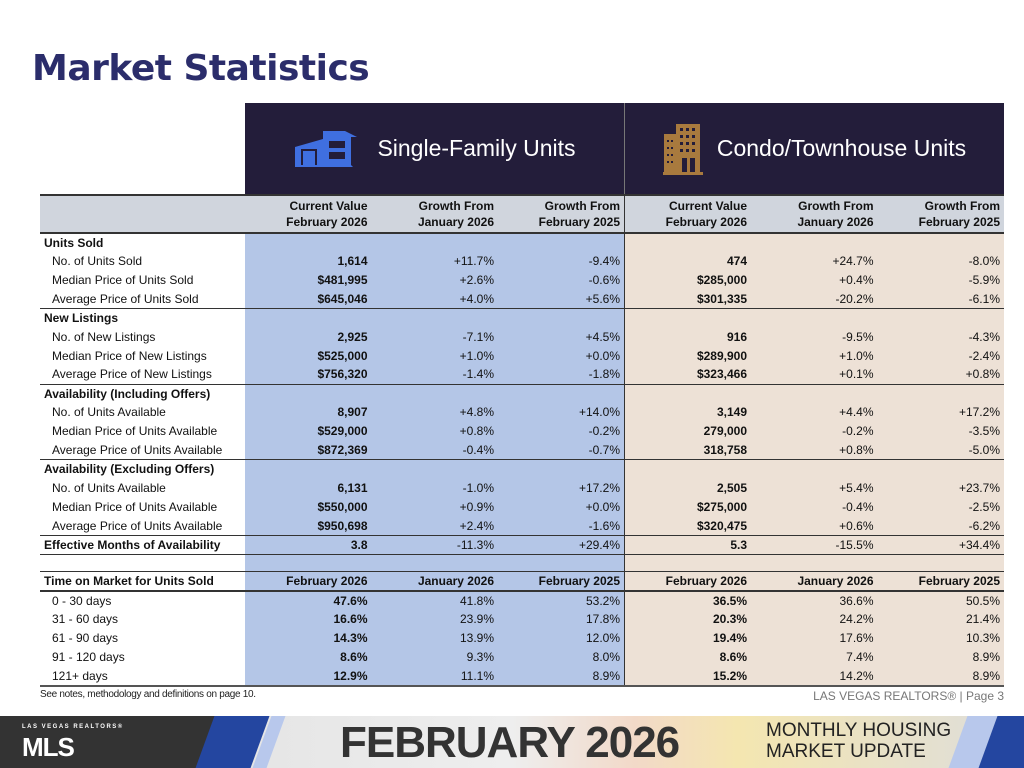 The image size is (1024, 768). Describe the element at coordinates (142, 676) in the screenshot. I see `row-label: 121+ days` at that location.